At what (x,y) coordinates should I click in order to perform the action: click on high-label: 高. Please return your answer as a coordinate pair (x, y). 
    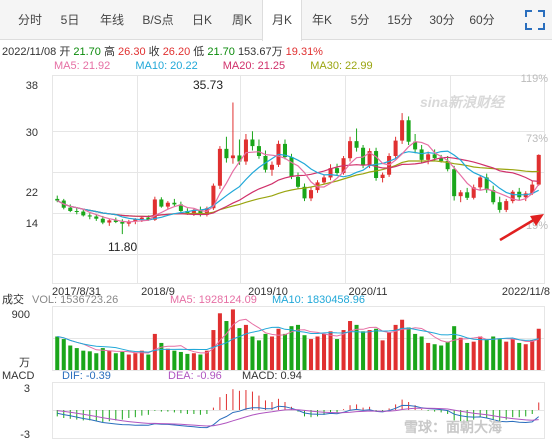
    Looking at the image, I should click on (109, 52).